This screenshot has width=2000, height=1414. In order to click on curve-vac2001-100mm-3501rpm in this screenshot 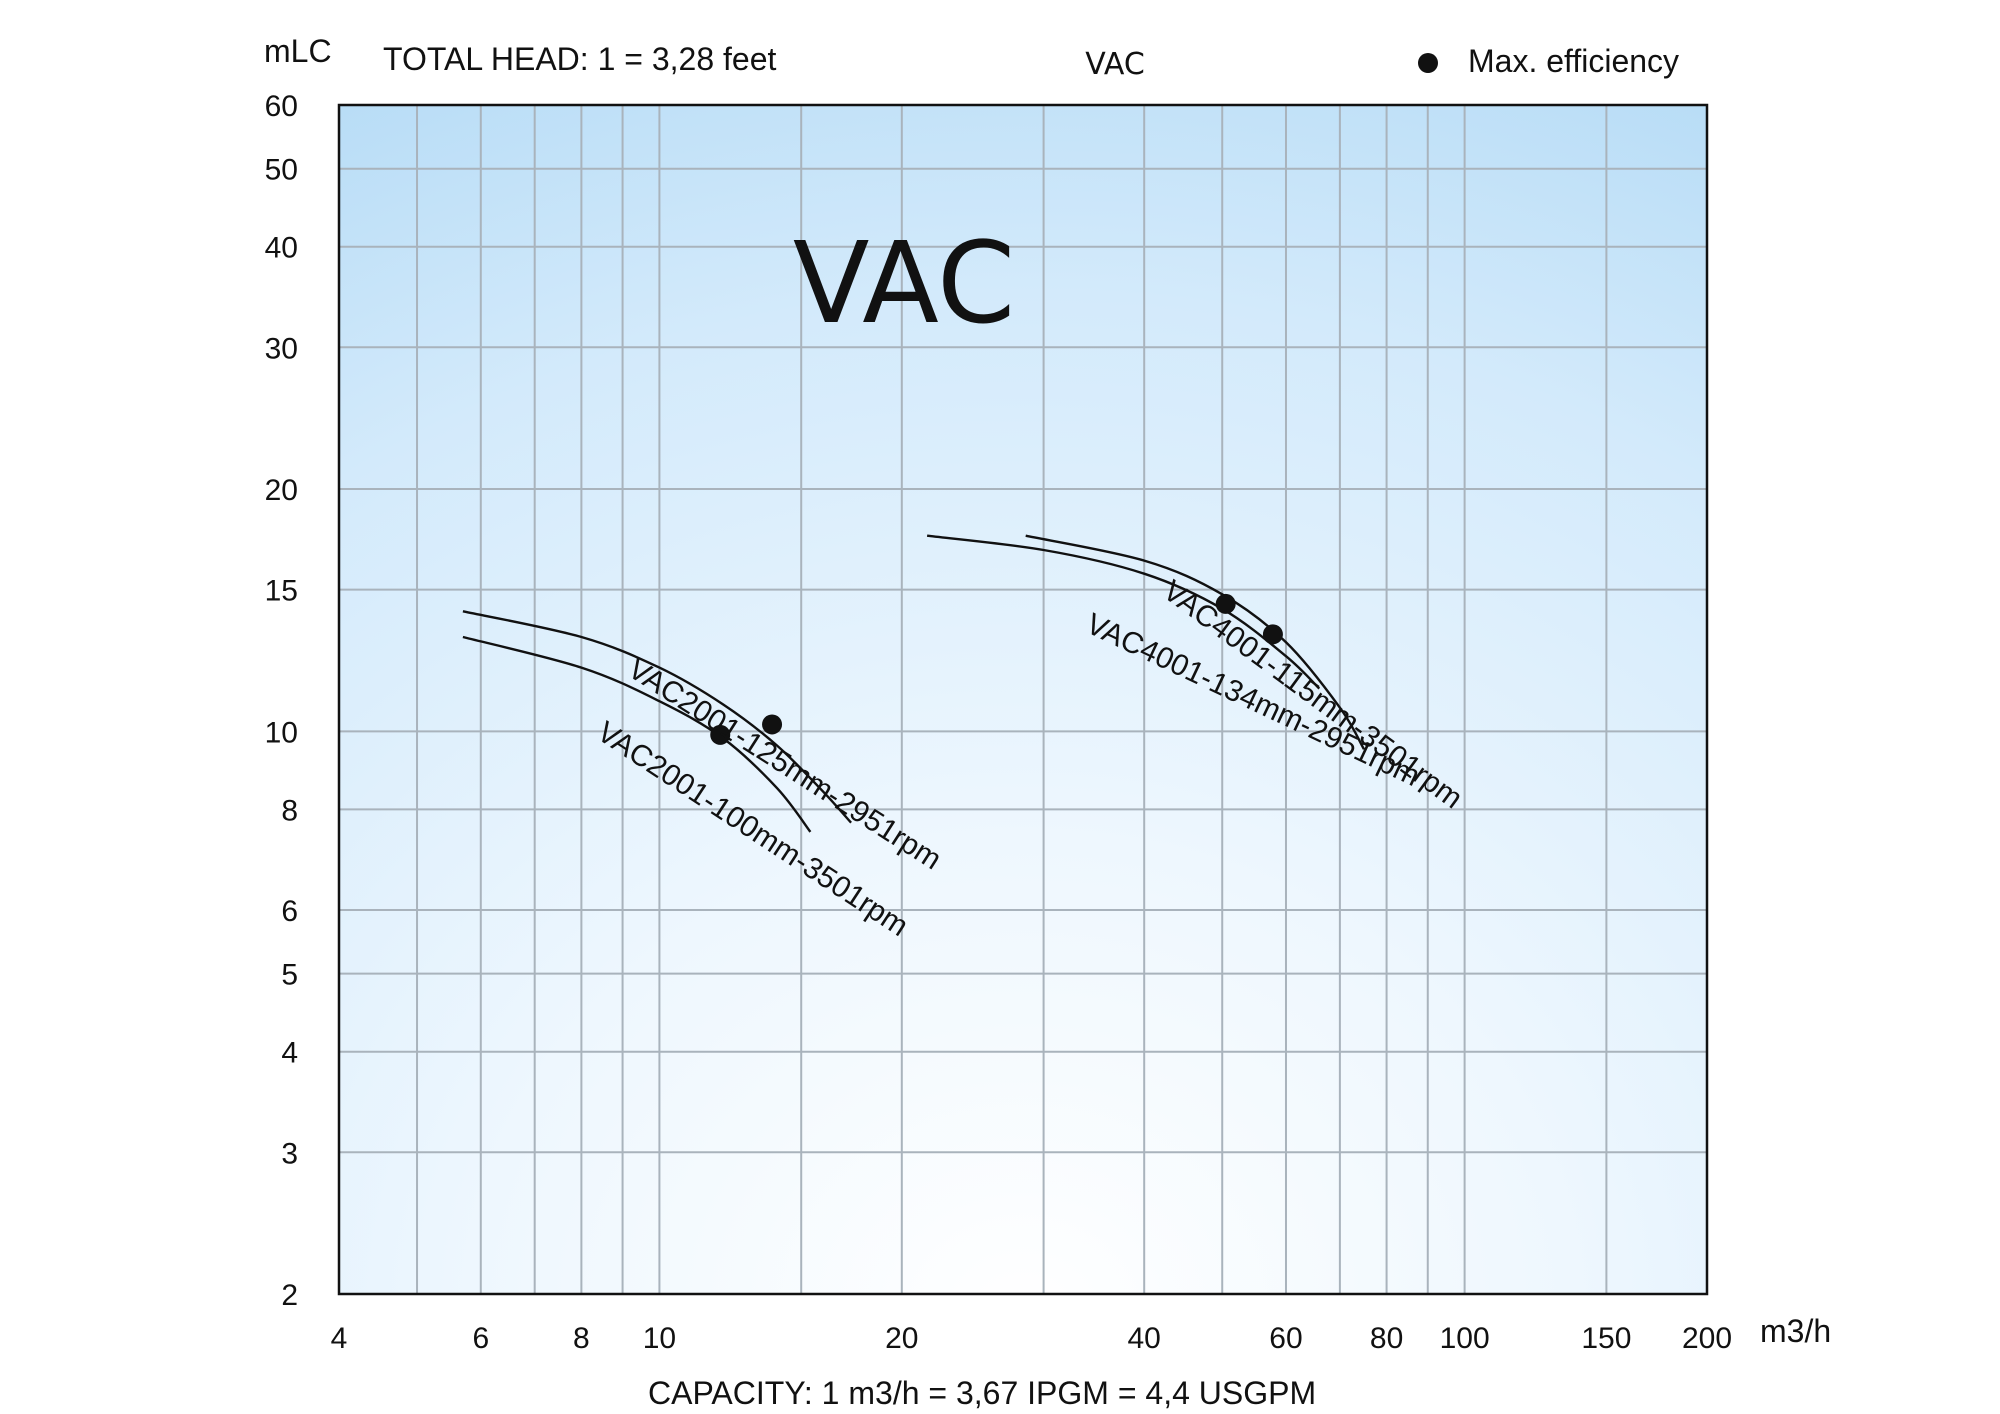, I will do `click(637, 734)`.